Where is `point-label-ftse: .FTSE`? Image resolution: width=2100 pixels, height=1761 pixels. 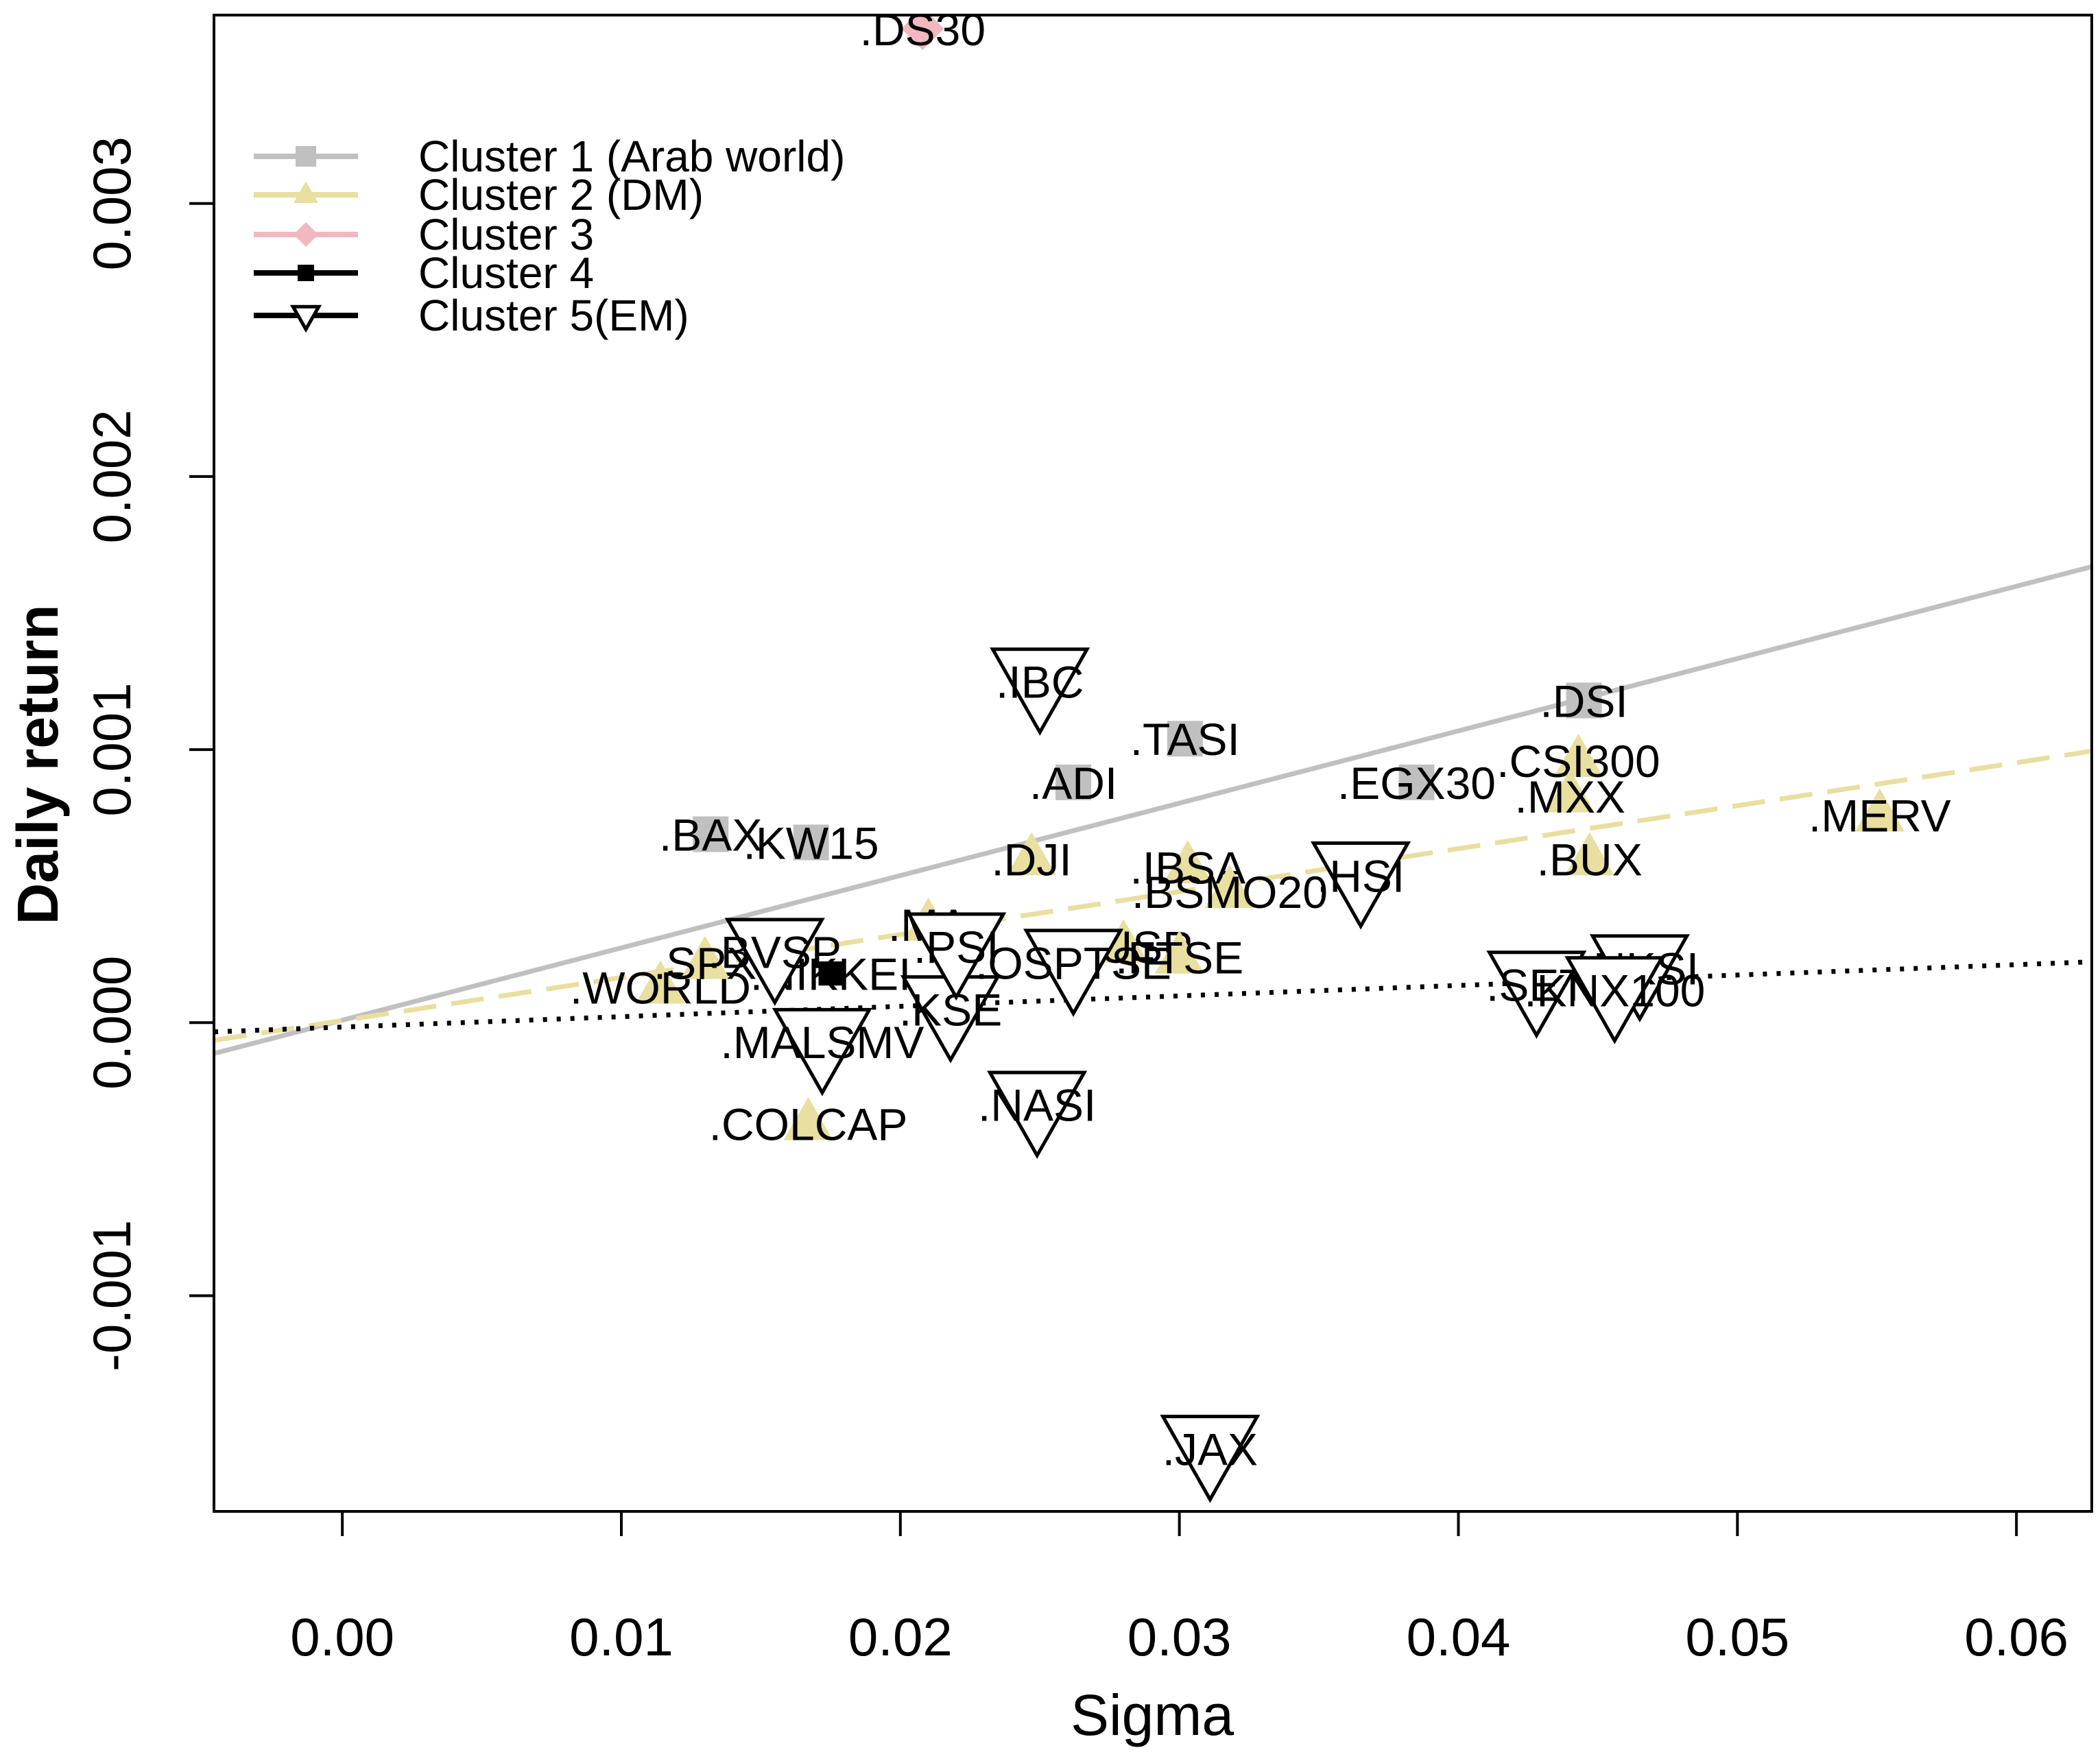 point-label-ftse: .FTSE is located at coordinates (1179, 958).